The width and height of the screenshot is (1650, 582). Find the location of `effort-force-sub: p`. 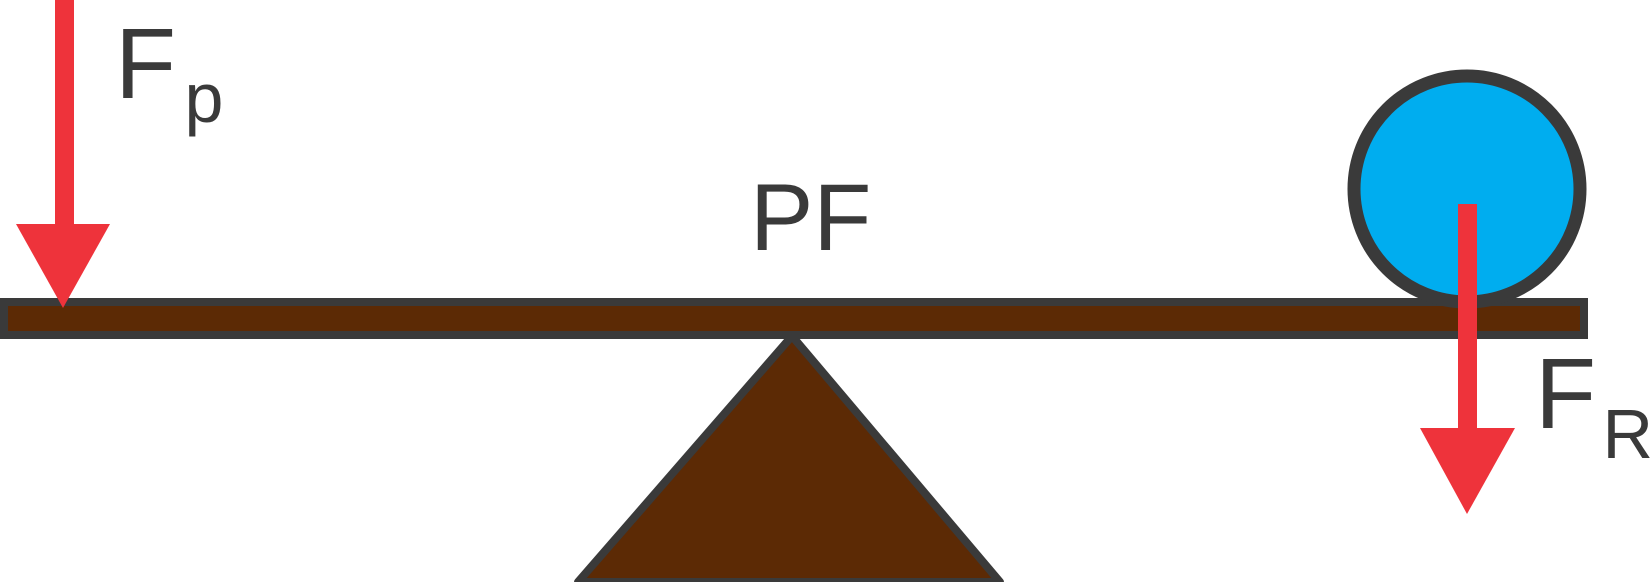

effort-force-sub: p is located at coordinates (204, 98).